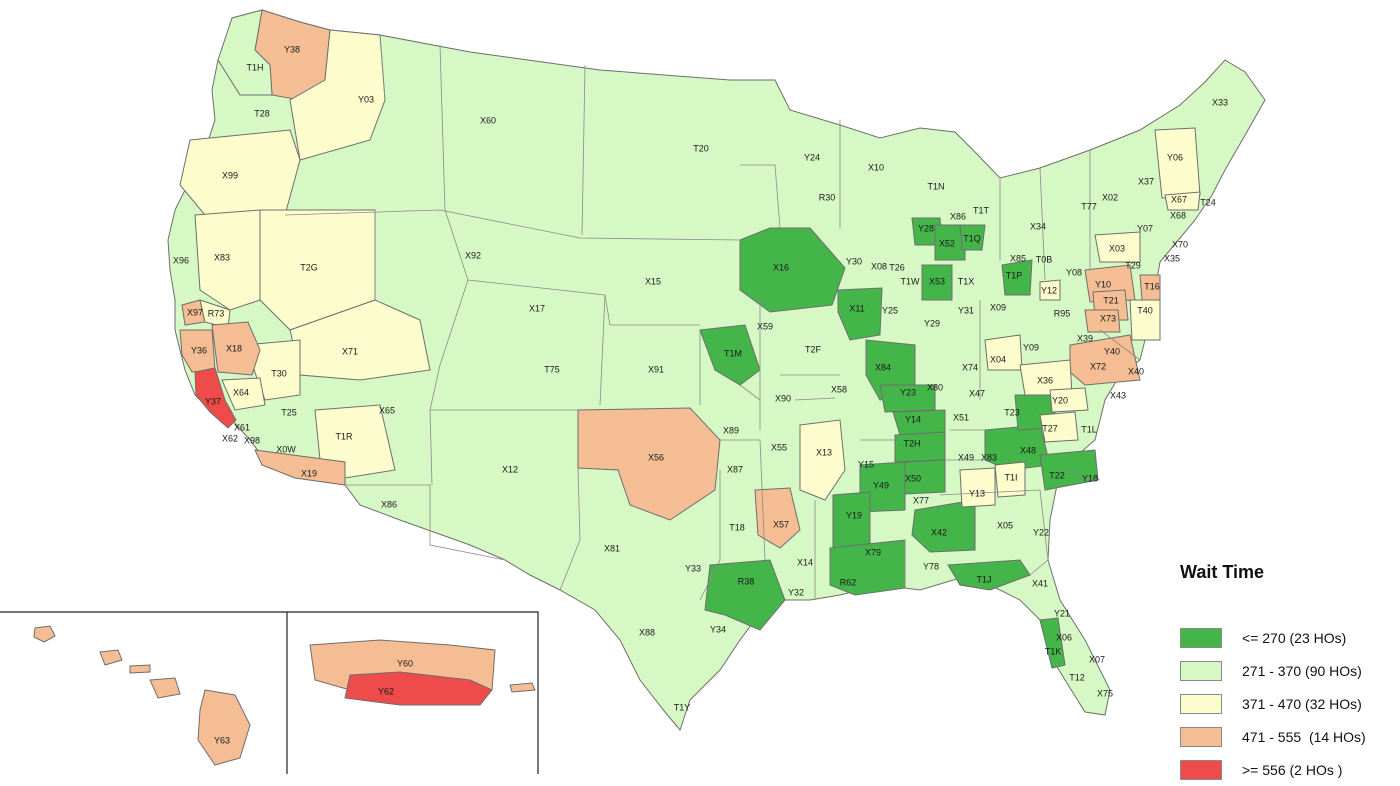  What do you see at coordinates (813, 349) in the screenshot?
I see `label-T2F: T2F` at bounding box center [813, 349].